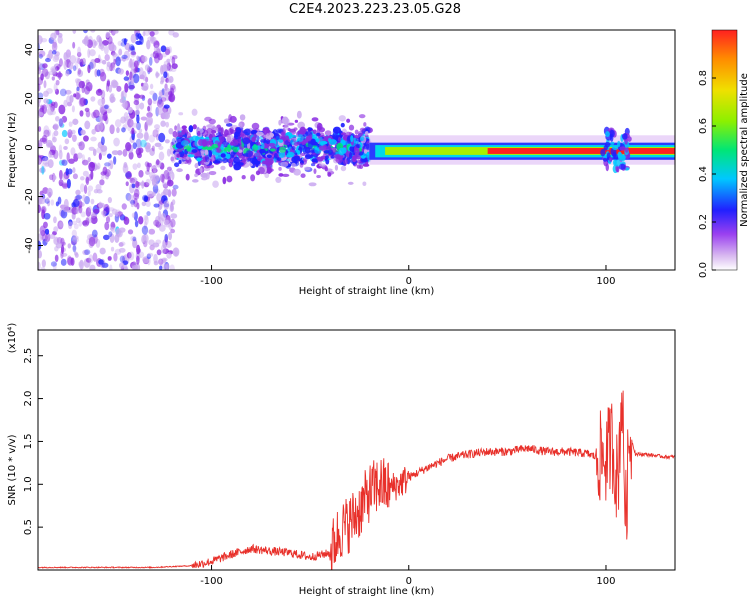 This screenshot has height=600, width=750. I want to click on y-tick-label: 0, so click(29, 147).